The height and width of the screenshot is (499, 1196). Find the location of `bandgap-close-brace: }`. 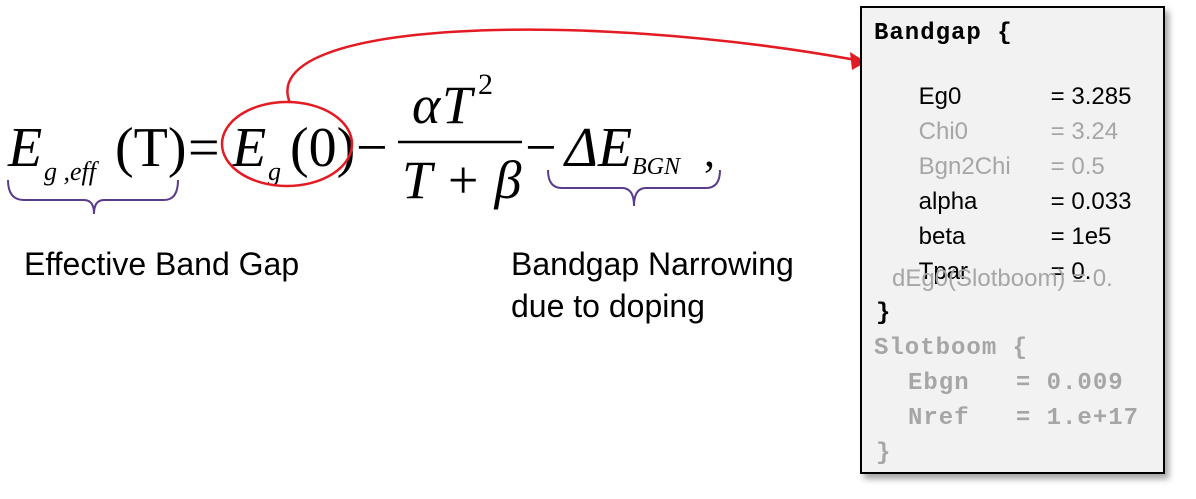

bandgap-close-brace: } is located at coordinates (884, 313).